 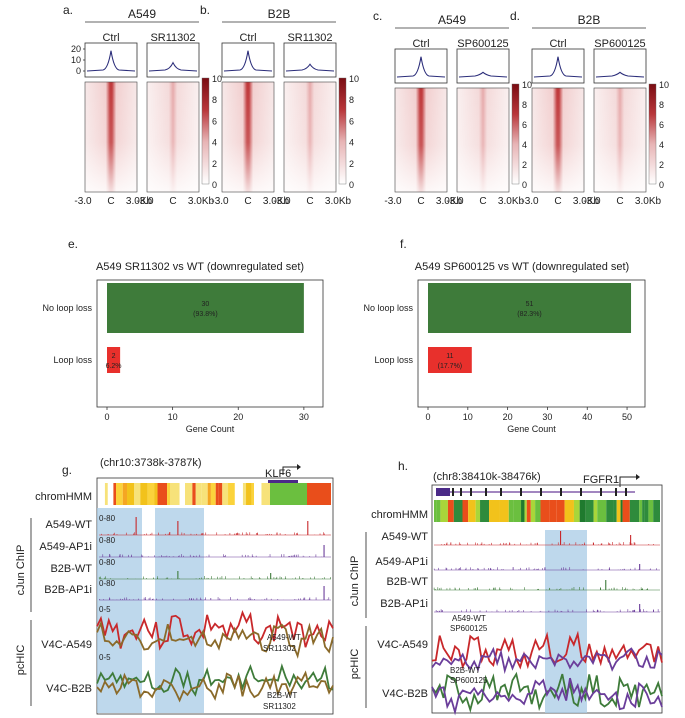 What do you see at coordinates (114, 366) in the screenshot?
I see `bar-pct-label: 6.2%` at bounding box center [114, 366].